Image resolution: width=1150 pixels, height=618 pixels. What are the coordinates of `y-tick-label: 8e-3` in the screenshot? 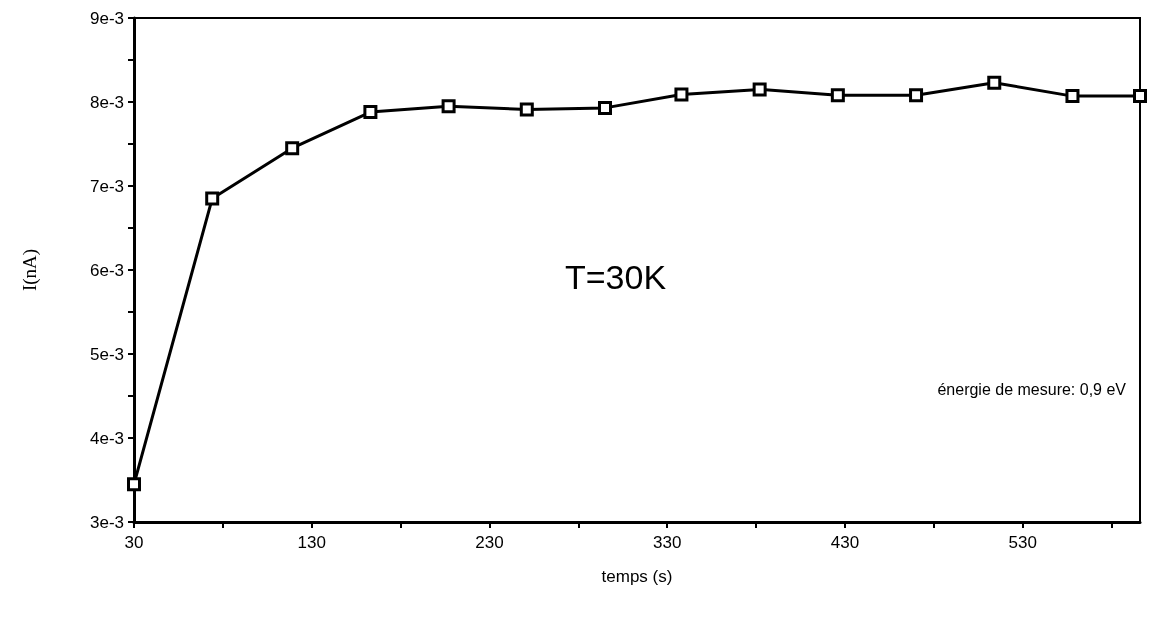 It's located at (106, 102).